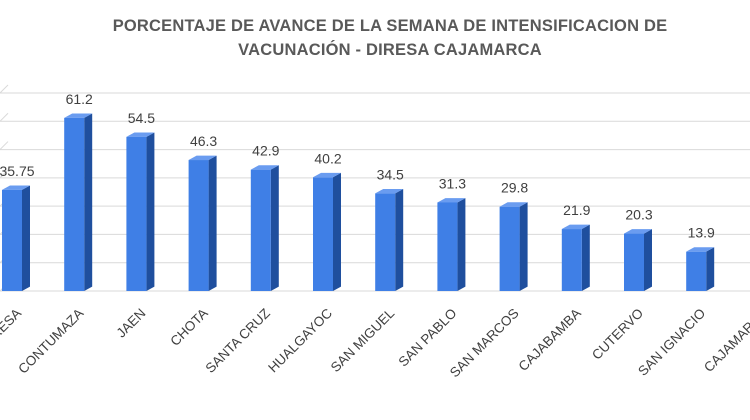 Image resolution: width=750 pixels, height=420 pixels. What do you see at coordinates (300, 340) in the screenshot?
I see `category-label: HUALGAYOC` at bounding box center [300, 340].